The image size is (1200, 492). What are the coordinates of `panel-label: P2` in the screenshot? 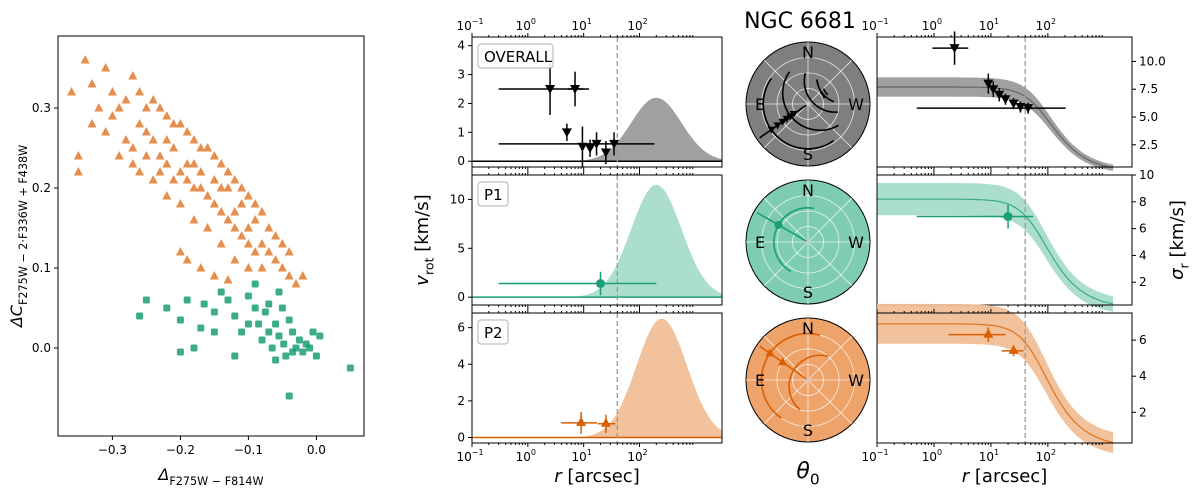 It's located at (493, 333).